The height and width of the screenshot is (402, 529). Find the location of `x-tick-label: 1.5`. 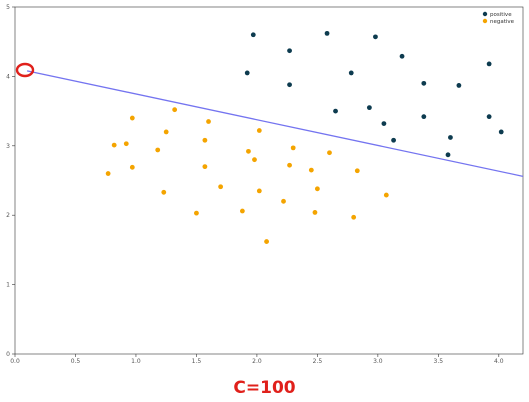

x-tick-label: 1.5 is located at coordinates (197, 361).